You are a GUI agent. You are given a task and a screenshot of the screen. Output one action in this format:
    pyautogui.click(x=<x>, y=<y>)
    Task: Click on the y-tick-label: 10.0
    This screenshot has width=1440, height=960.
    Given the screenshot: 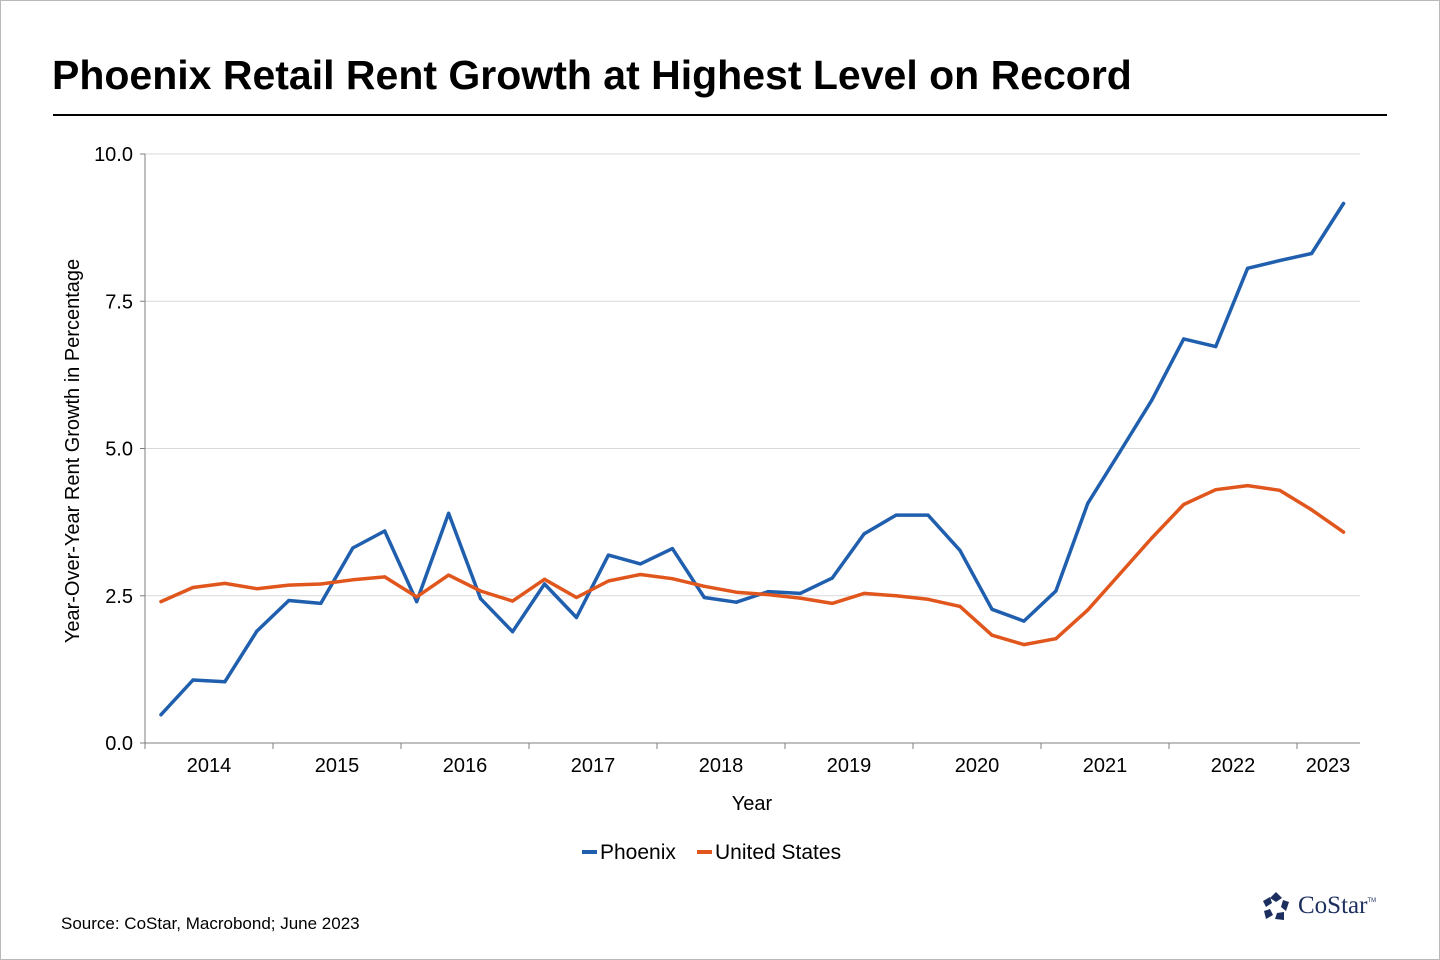 What is the action you would take?
    pyautogui.click(x=113, y=155)
    